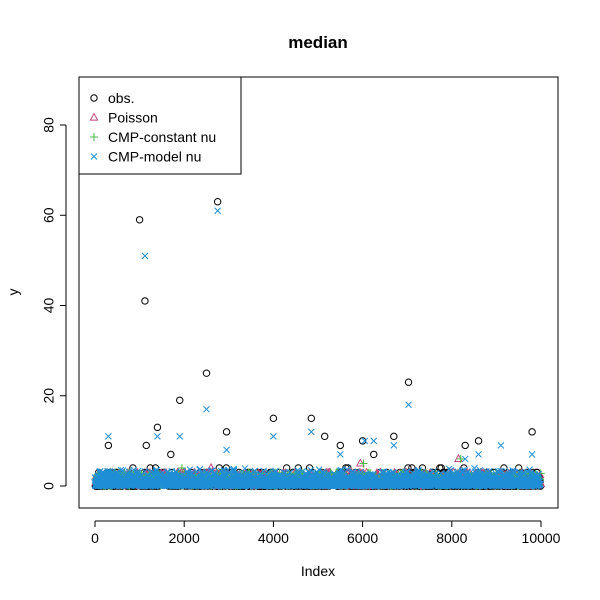 This screenshot has width=600, height=600. Describe the element at coordinates (133, 118) in the screenshot. I see `legend-entry: Poisson` at that location.